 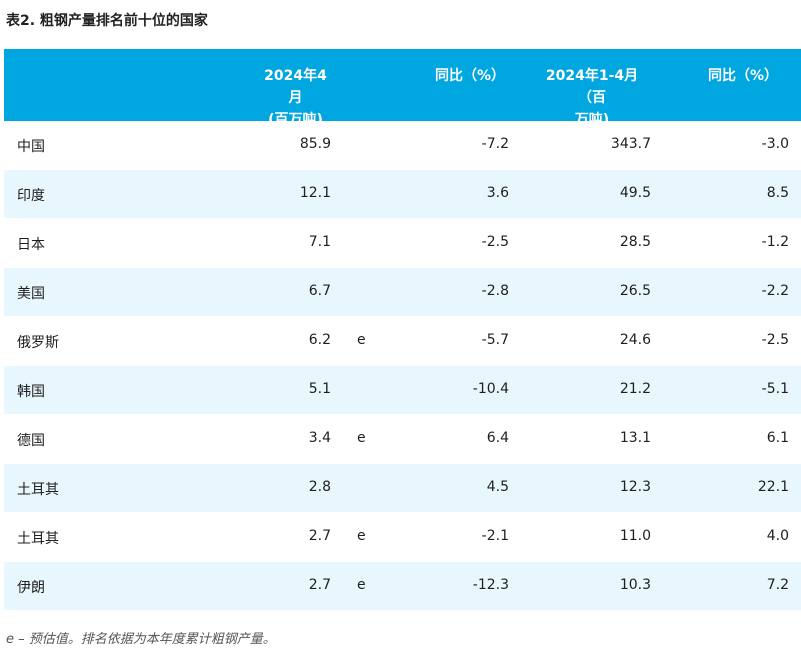 What do you see at coordinates (31, 441) in the screenshot?
I see `country-name: 德国` at bounding box center [31, 441].